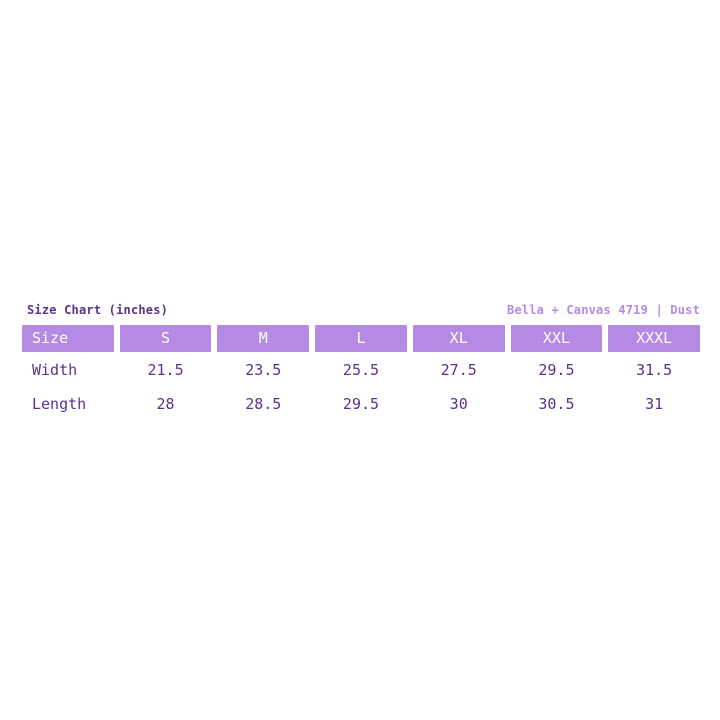  I want to click on width-value-xl: 27.5, so click(458, 370).